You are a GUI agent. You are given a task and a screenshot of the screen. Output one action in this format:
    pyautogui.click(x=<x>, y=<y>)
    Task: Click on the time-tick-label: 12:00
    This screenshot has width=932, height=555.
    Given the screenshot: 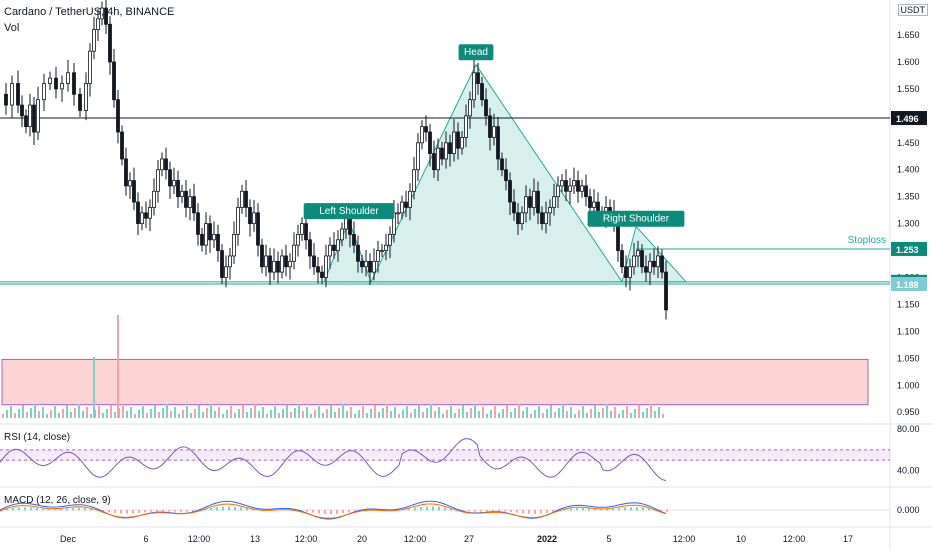 What is the action you would take?
    pyautogui.click(x=415, y=539)
    